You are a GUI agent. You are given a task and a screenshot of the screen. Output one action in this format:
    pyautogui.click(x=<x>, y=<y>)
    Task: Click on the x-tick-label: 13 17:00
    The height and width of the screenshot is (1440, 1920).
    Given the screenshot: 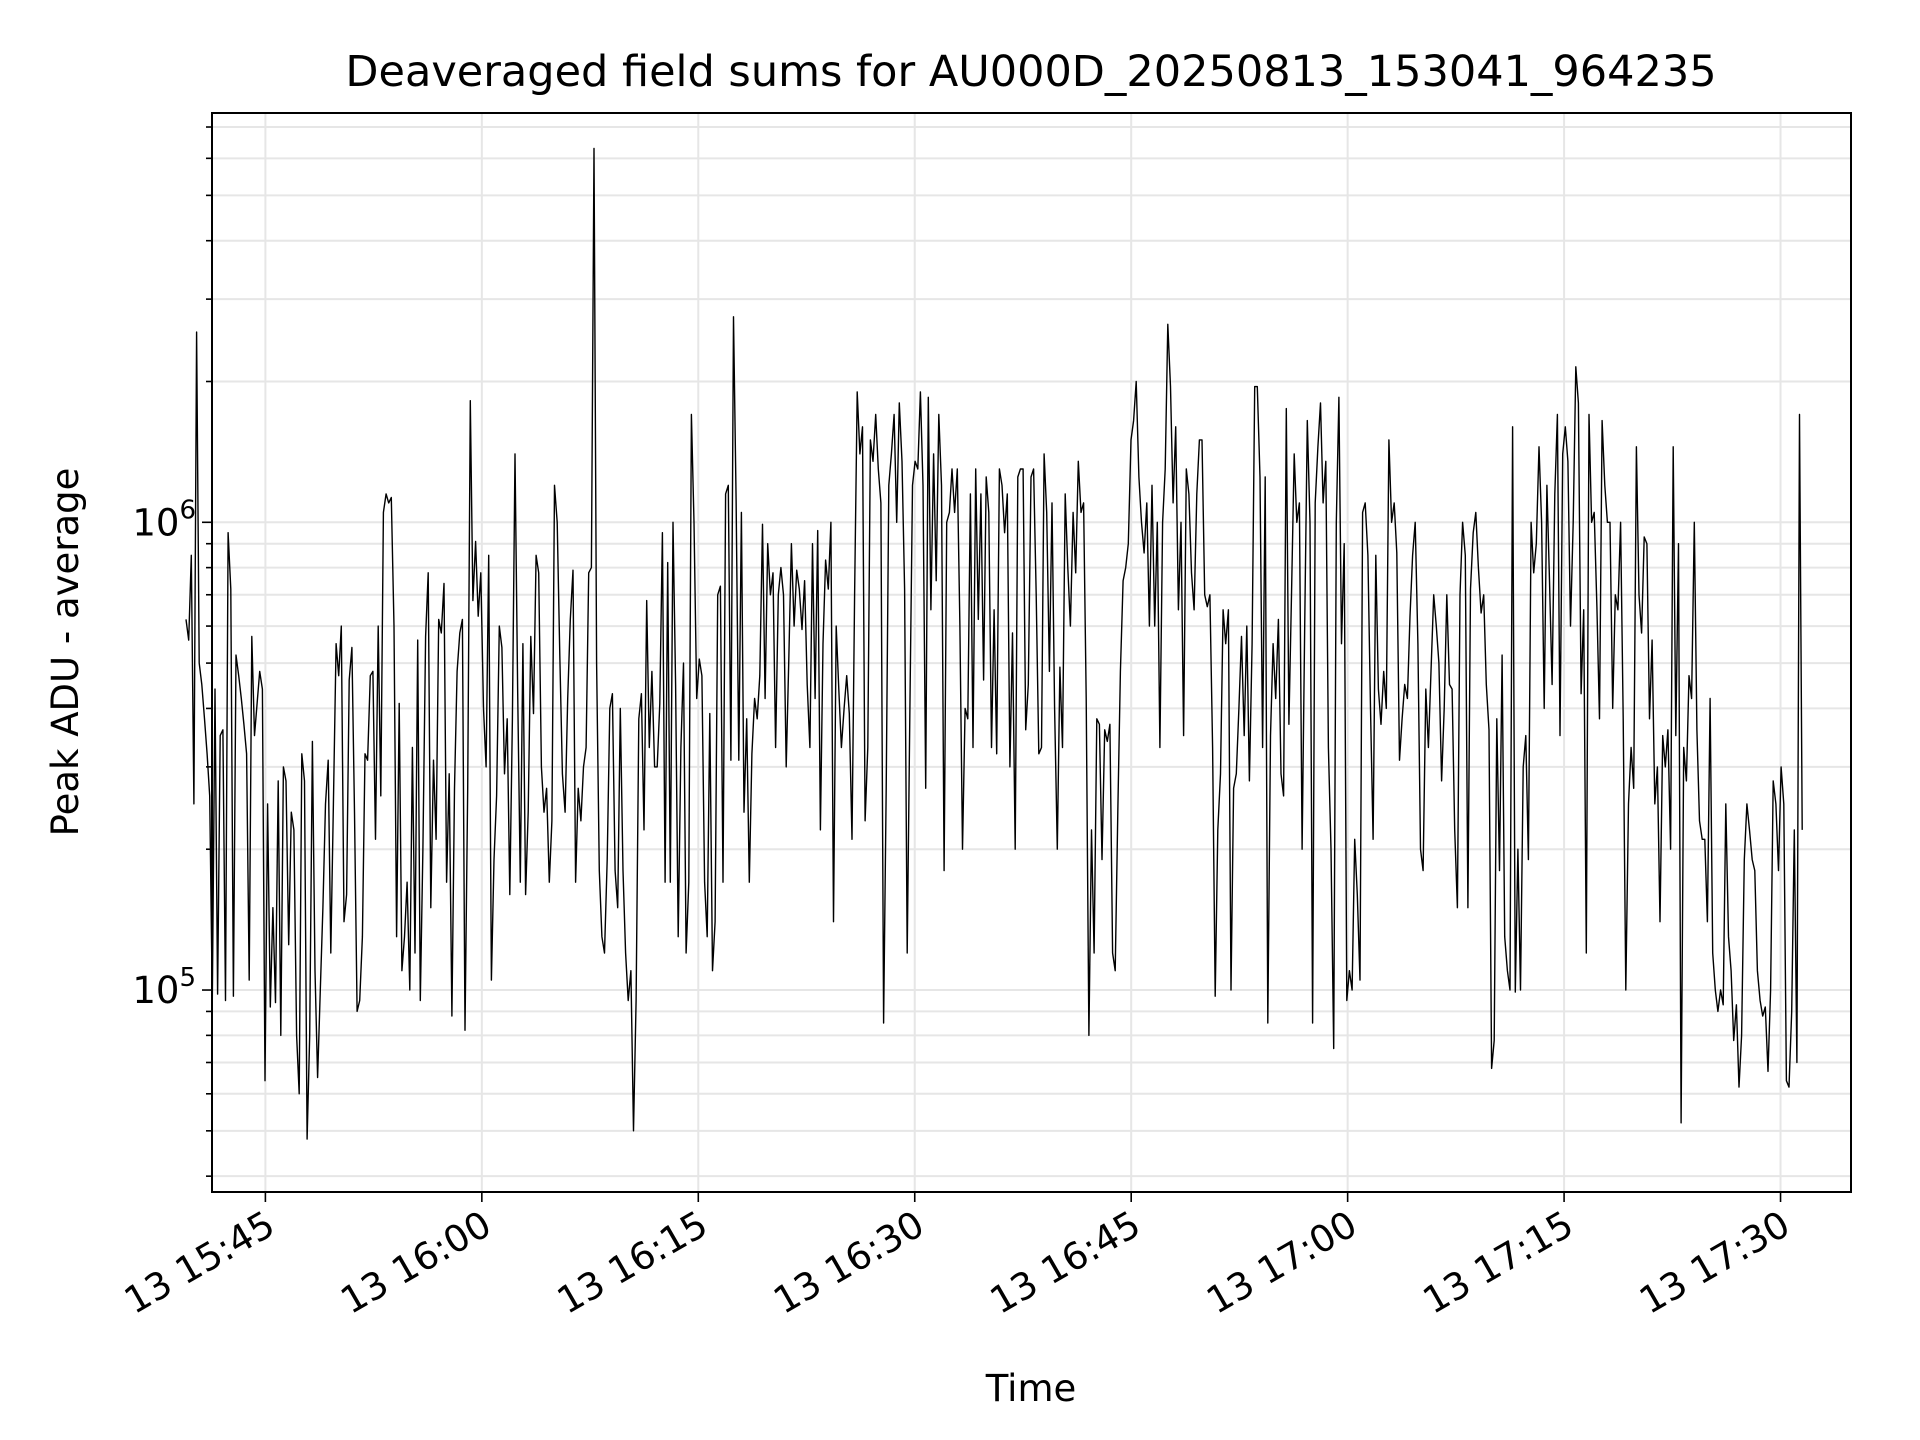 What is the action you would take?
    pyautogui.click(x=1281, y=1263)
    